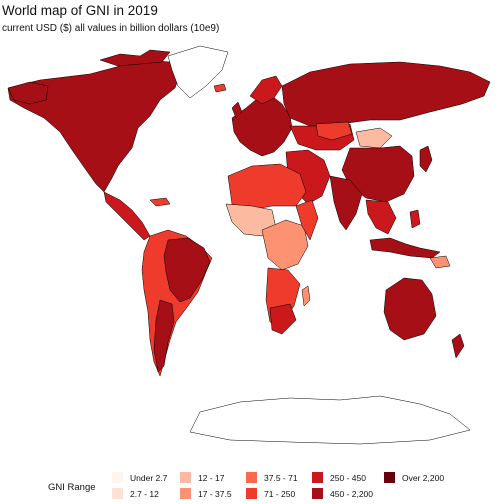  Describe the element at coordinates (423, 478) in the screenshot. I see `legend-label-over-2200: Over 2,200` at that location.